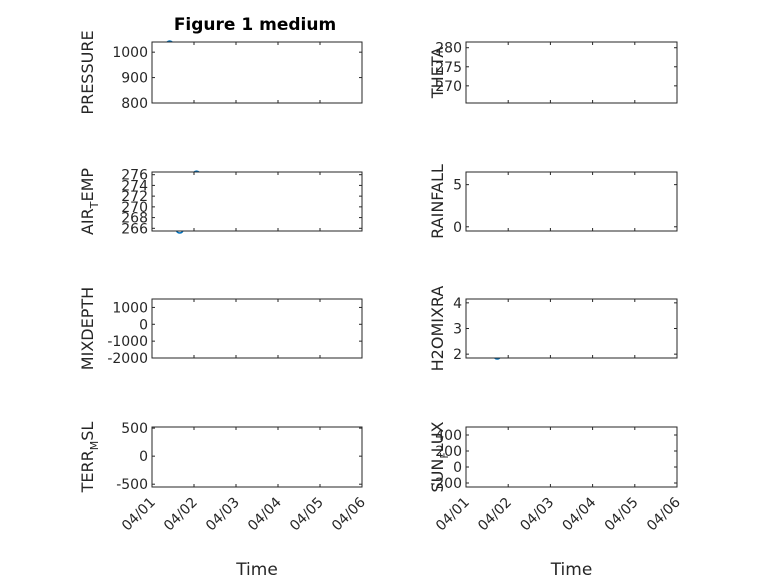 Image resolution: width=778 pixels, height=583 pixels. Describe the element at coordinates (457, 355) in the screenshot. I see `ytick-label: 2` at that location.